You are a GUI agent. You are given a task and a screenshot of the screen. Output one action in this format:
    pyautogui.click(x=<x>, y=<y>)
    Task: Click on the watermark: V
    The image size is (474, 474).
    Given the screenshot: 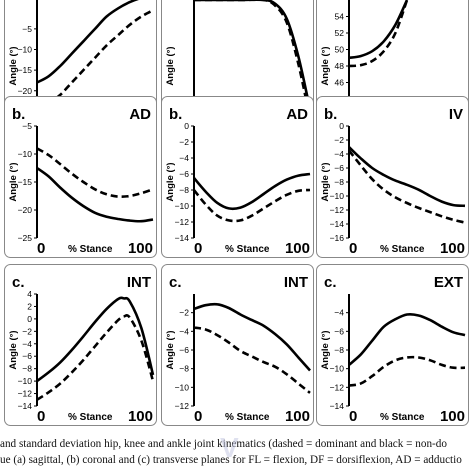 What is the action you would take?
    pyautogui.click(x=229, y=447)
    